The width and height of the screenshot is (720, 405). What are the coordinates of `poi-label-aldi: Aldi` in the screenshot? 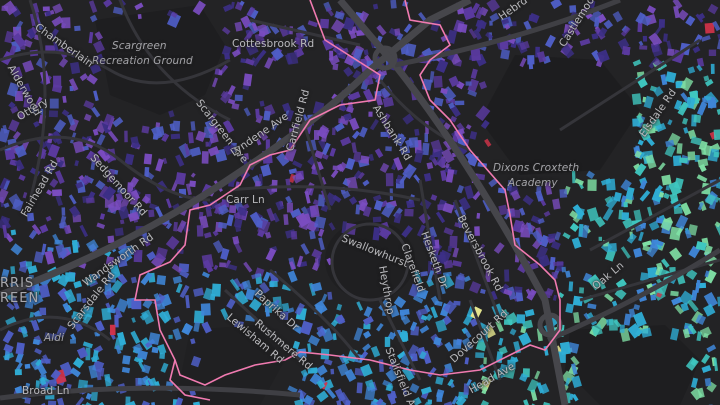 It's located at (54, 338).